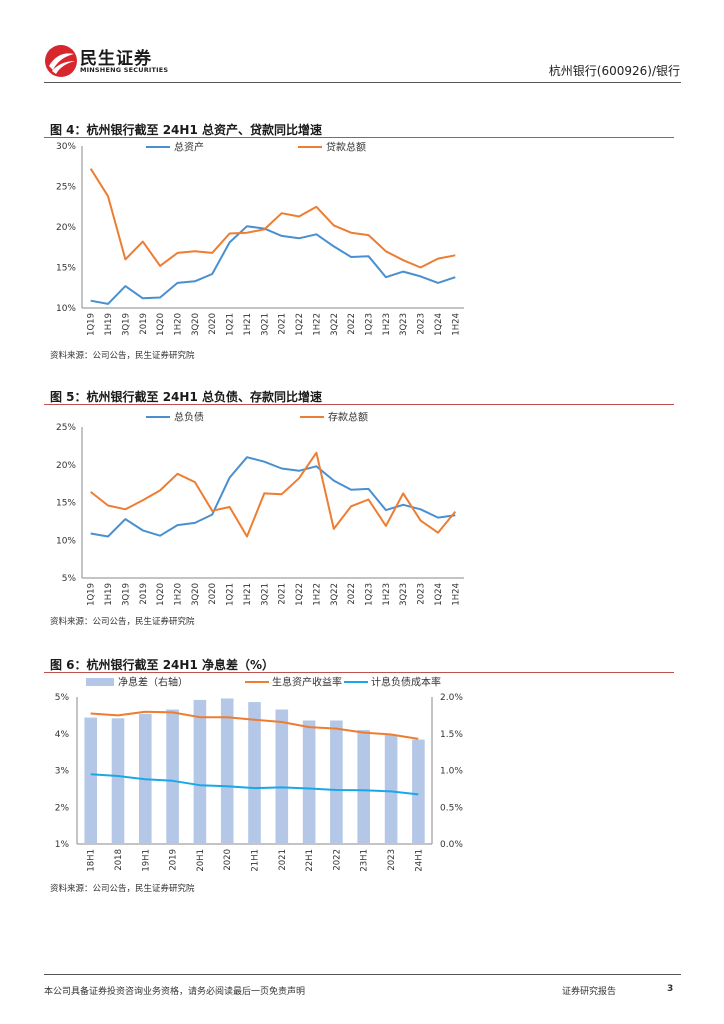  What do you see at coordinates (422, 594) in the screenshot?
I see `figure-5-x-tick-label: 2023` at bounding box center [422, 594].